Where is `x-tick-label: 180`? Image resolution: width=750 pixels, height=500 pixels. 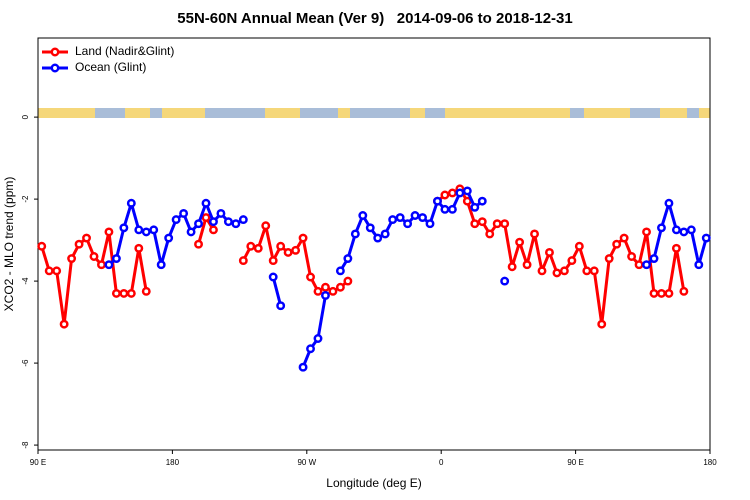 x-tick-label: 180 is located at coordinates (710, 462).